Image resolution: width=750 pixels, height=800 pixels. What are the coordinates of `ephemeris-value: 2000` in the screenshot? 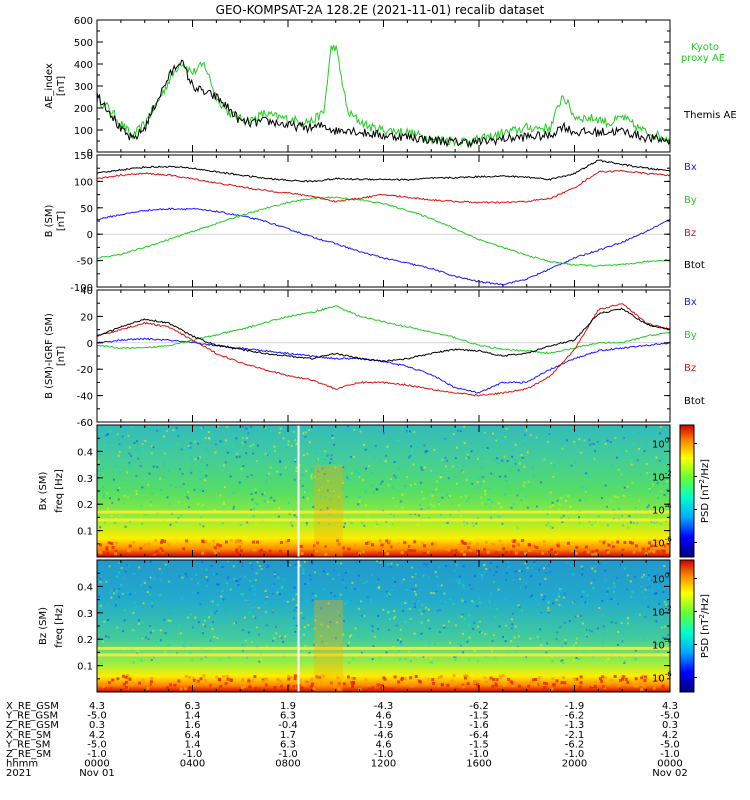 It's located at (574, 764).